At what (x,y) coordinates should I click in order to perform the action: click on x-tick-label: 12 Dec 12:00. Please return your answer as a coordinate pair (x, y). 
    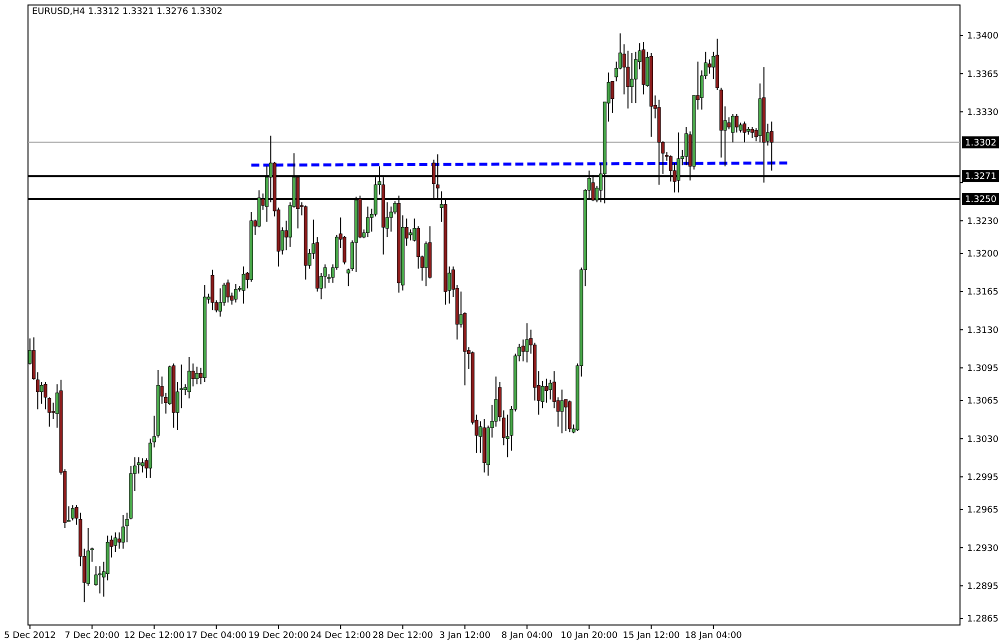
    Looking at the image, I should click on (154, 636).